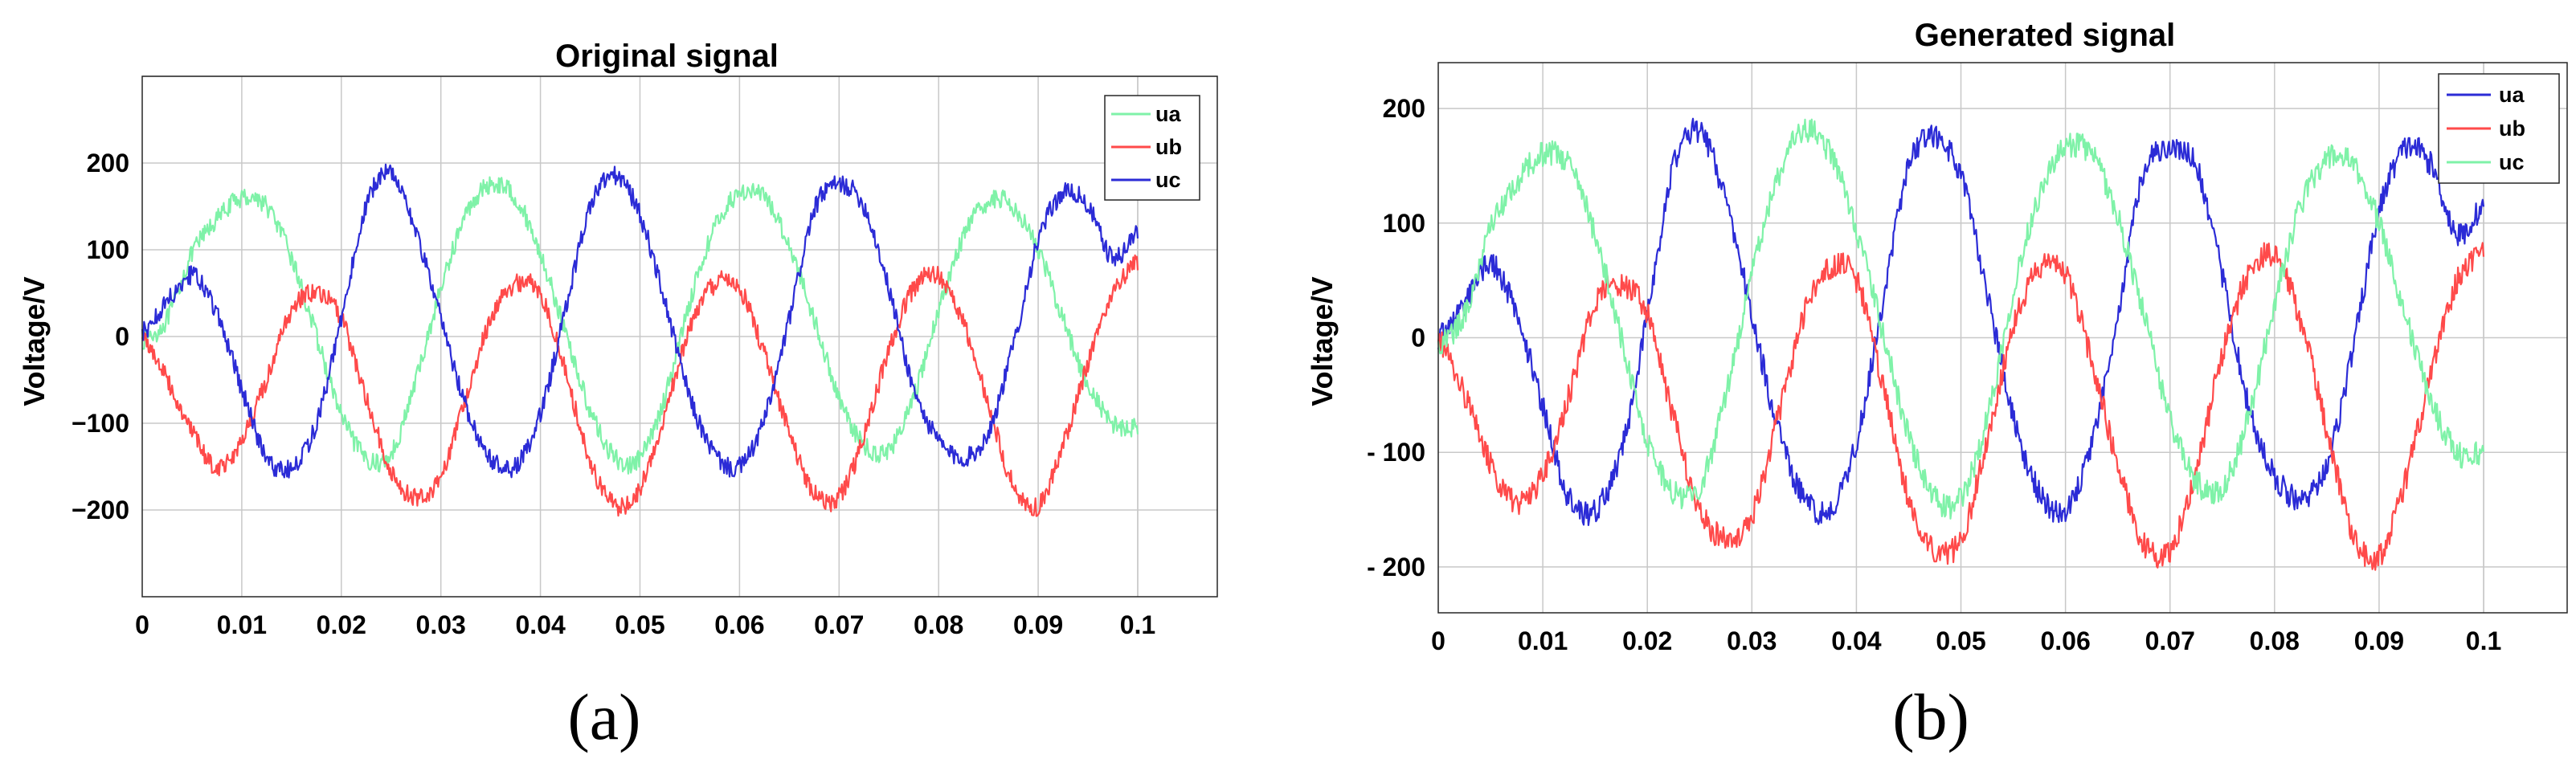  Describe the element at coordinates (1930, 716) in the screenshot. I see `panel-label: (b)` at that location.